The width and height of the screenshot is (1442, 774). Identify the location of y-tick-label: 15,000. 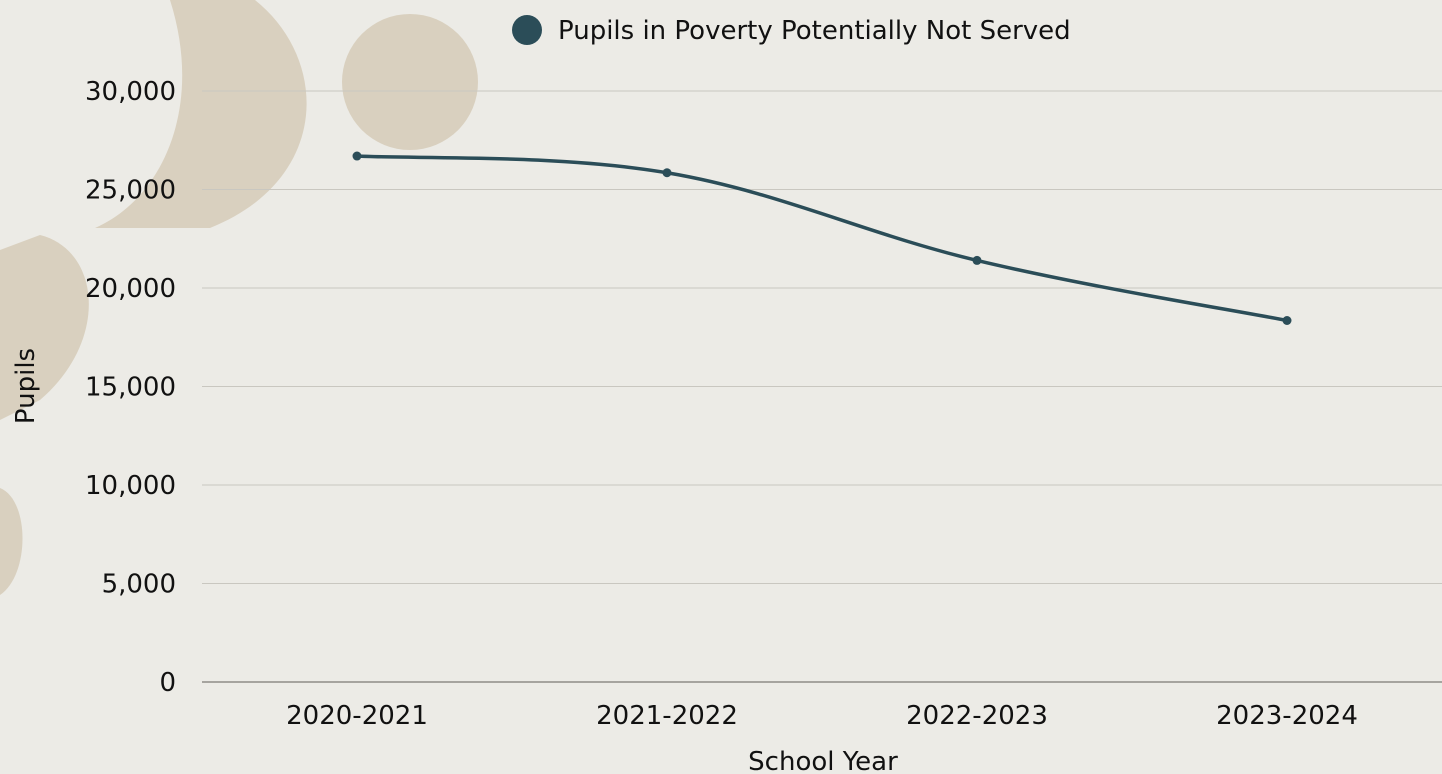
(130, 388).